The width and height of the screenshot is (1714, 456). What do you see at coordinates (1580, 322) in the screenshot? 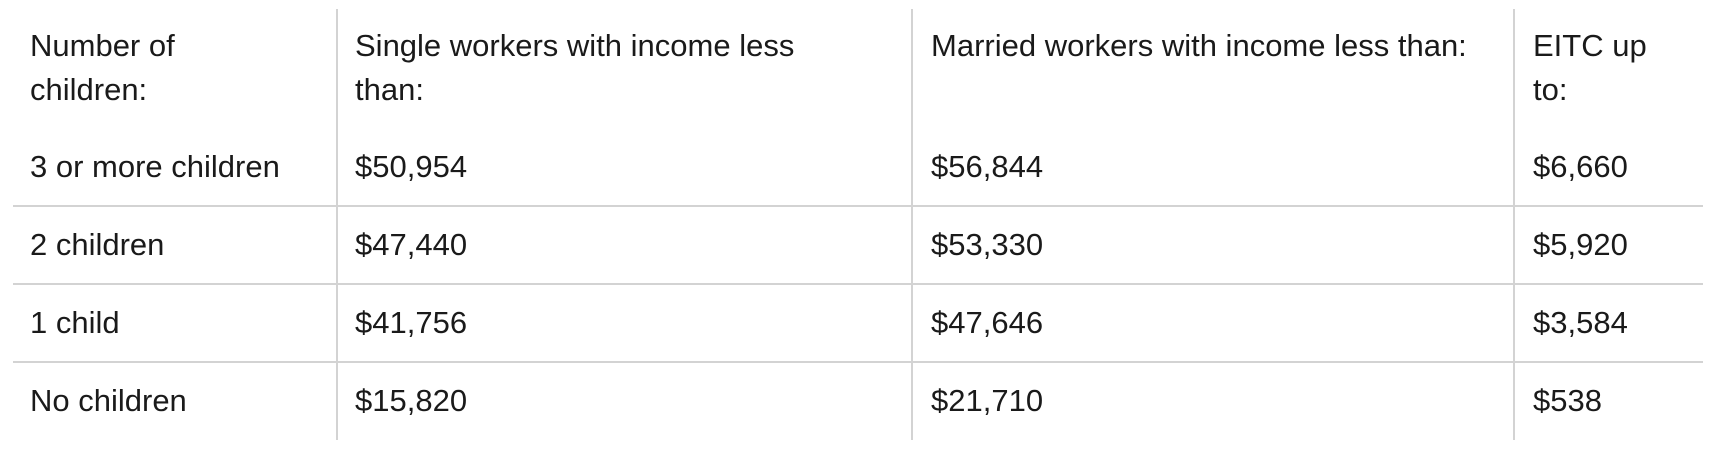
I see `table-cell: $3,584` at bounding box center [1580, 322].